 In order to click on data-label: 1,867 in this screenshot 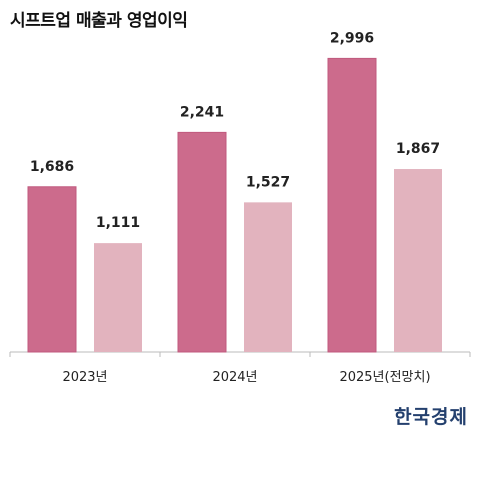, I will do `click(418, 149)`.